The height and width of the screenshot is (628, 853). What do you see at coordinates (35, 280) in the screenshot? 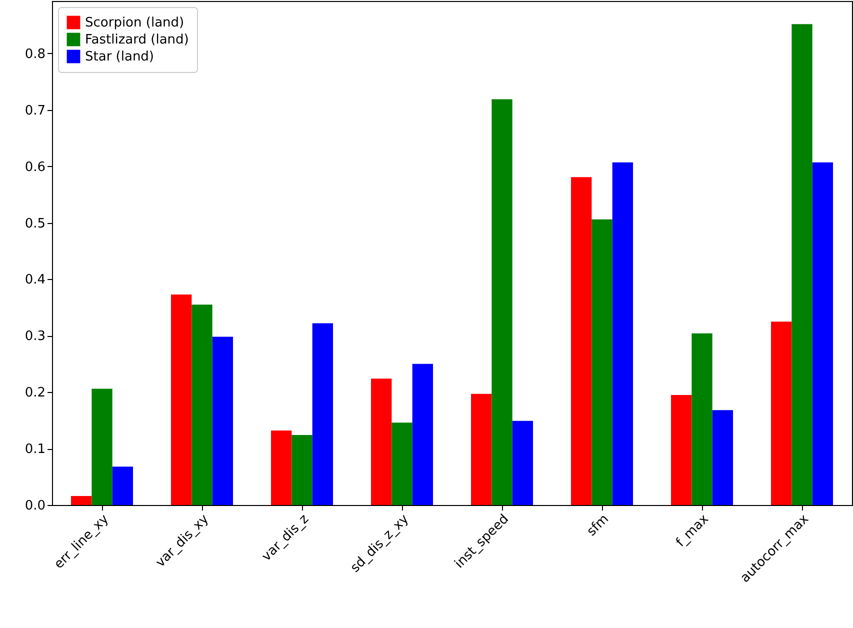
I see `y-tick-label: 0.4` at bounding box center [35, 280].